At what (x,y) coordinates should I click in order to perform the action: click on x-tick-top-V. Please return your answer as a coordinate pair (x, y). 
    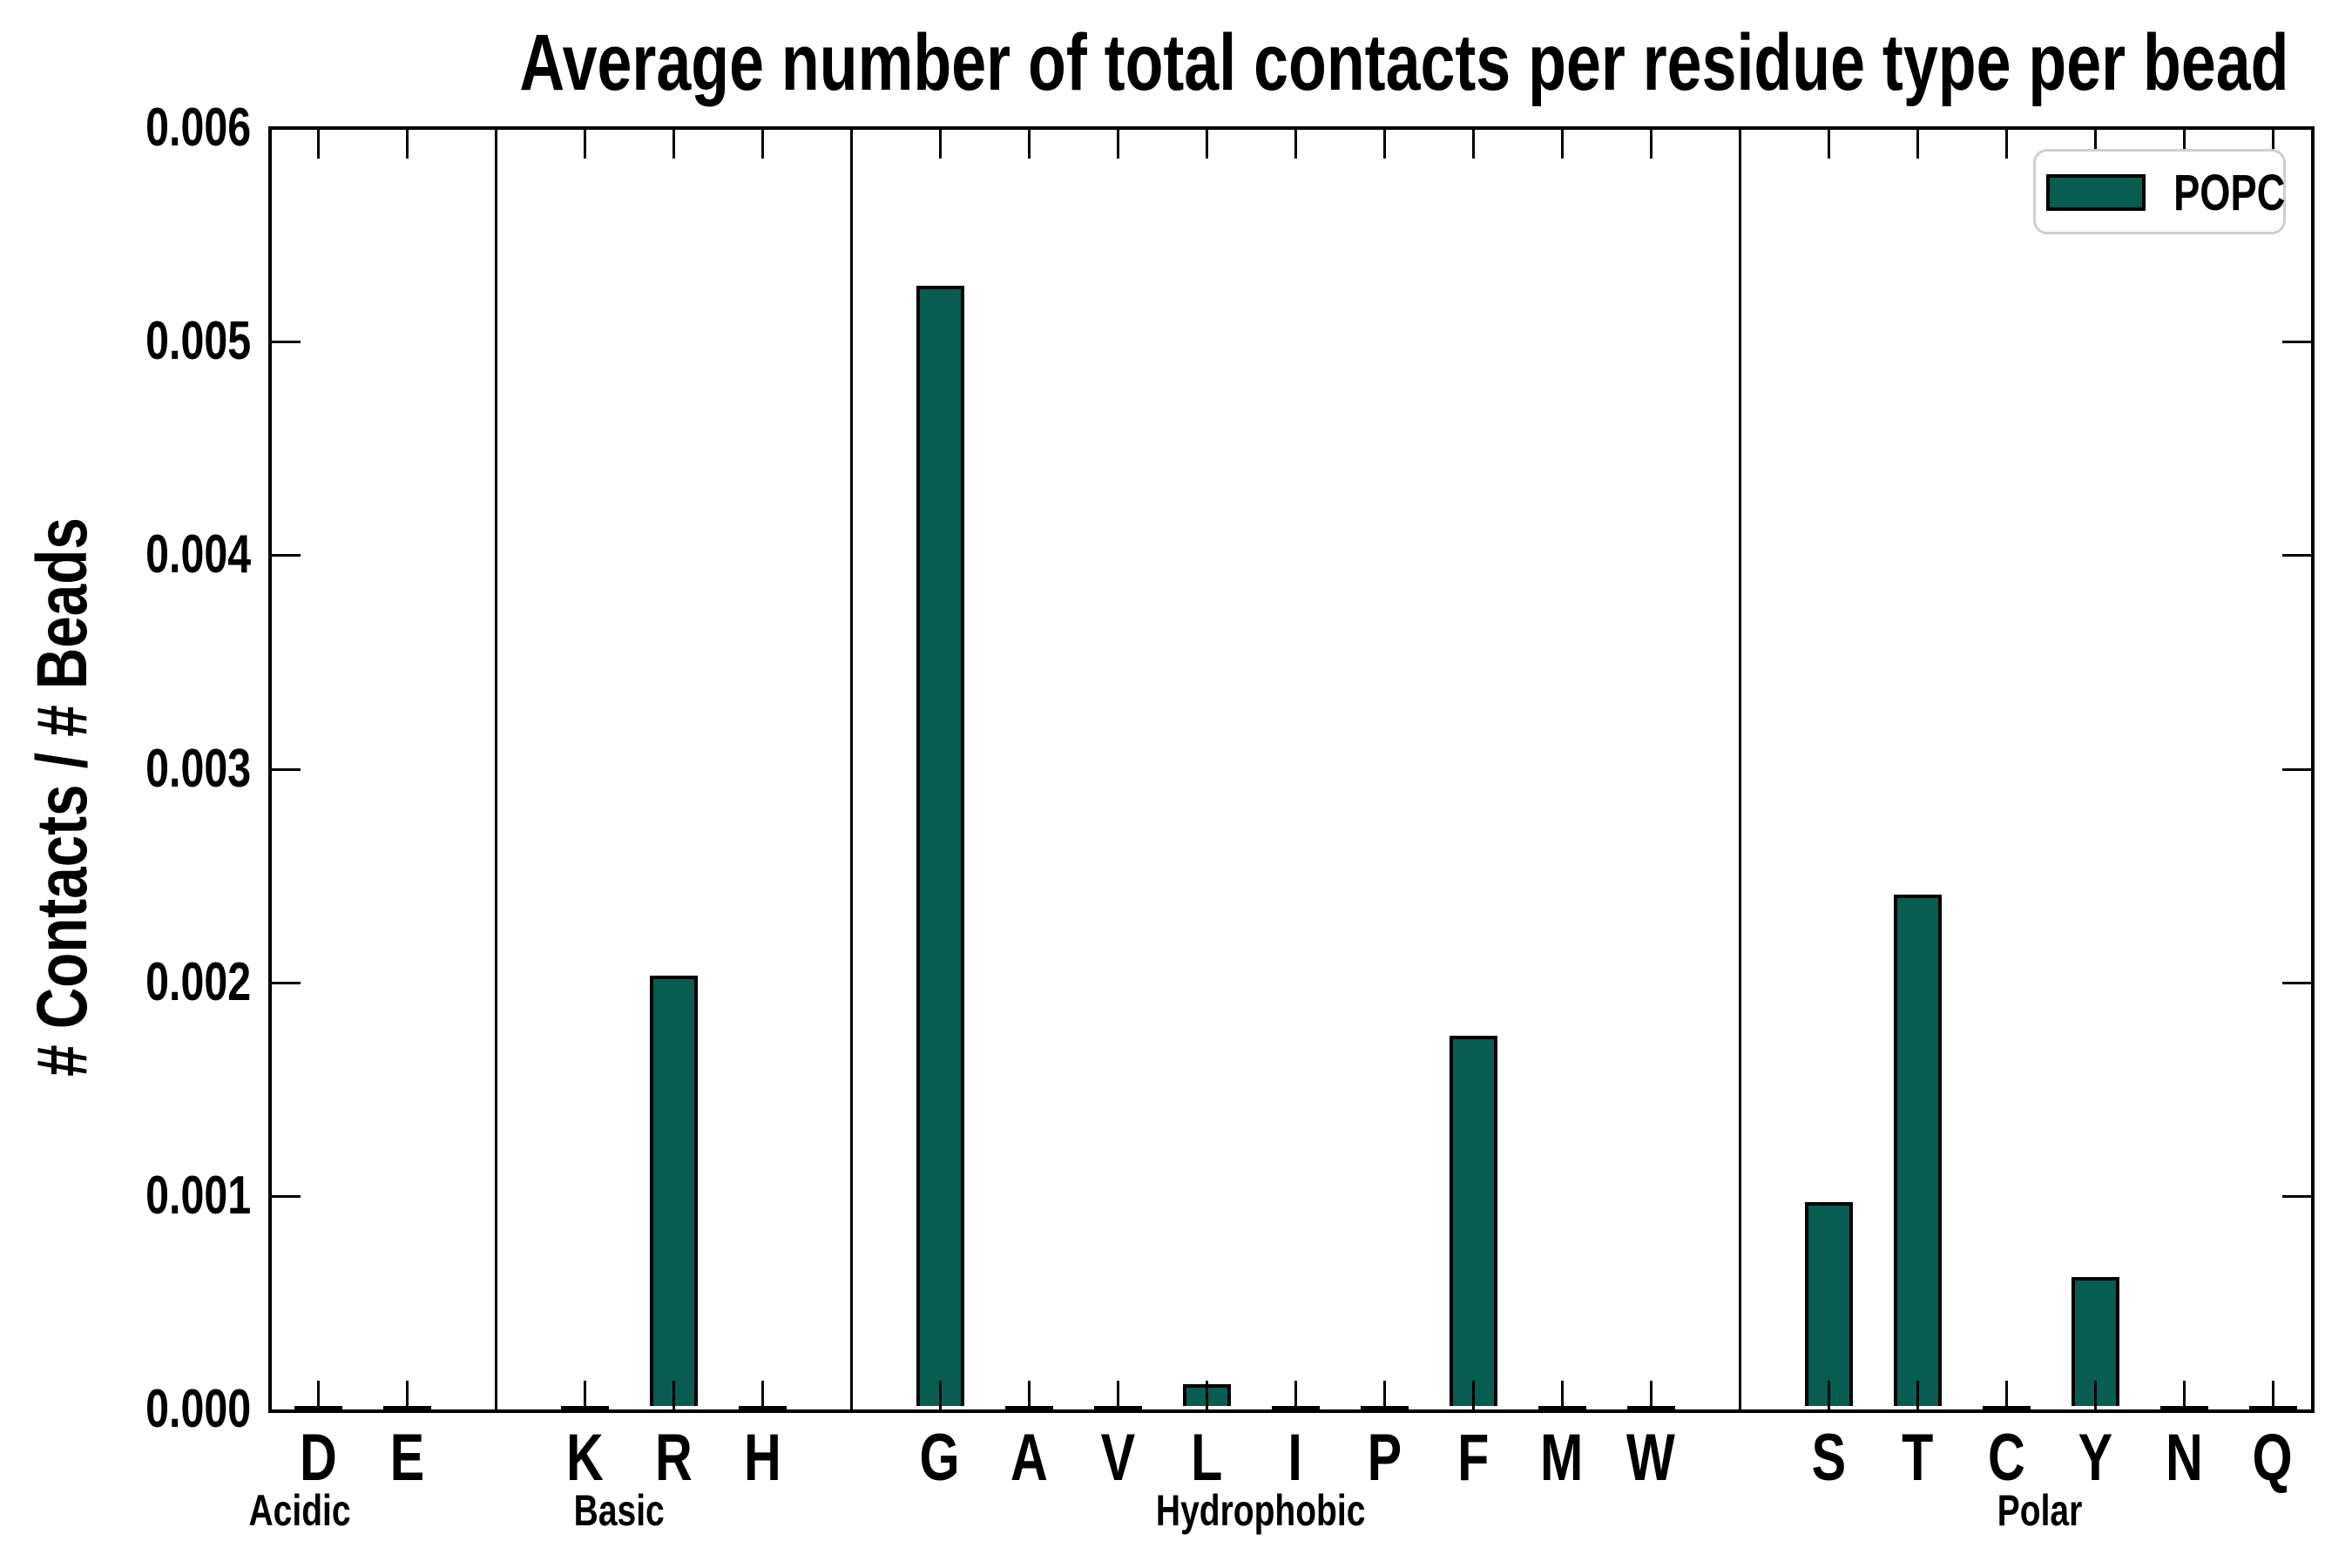
    Looking at the image, I should click on (1118, 145).